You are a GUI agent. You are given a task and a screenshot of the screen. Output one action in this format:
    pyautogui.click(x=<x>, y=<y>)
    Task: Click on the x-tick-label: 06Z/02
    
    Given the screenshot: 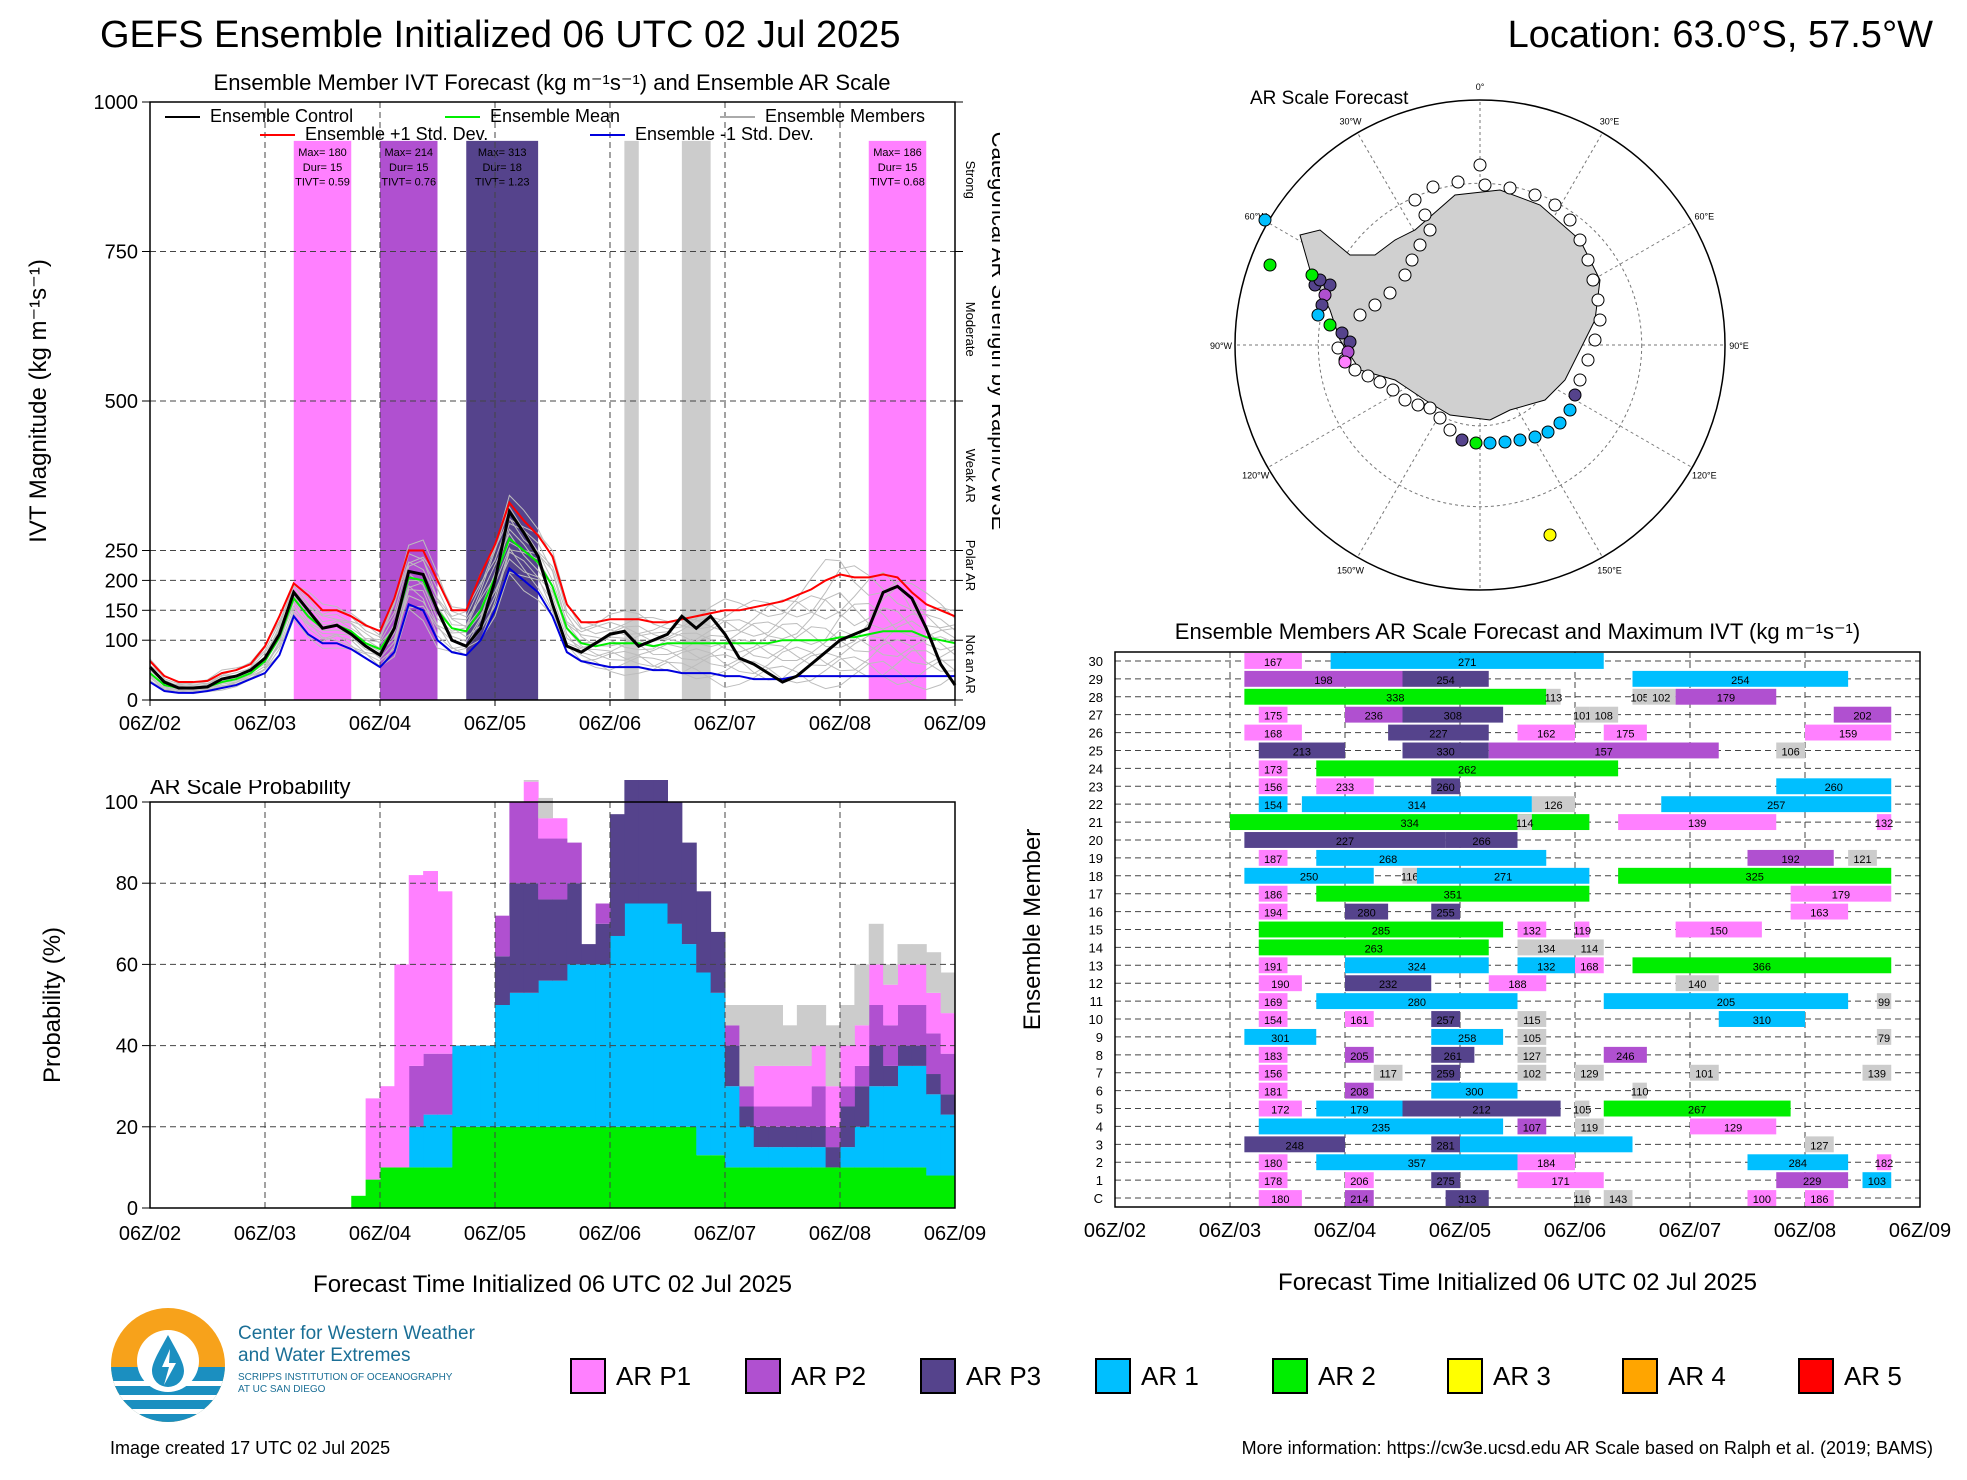 What is the action you would take?
    pyautogui.click(x=150, y=1234)
    